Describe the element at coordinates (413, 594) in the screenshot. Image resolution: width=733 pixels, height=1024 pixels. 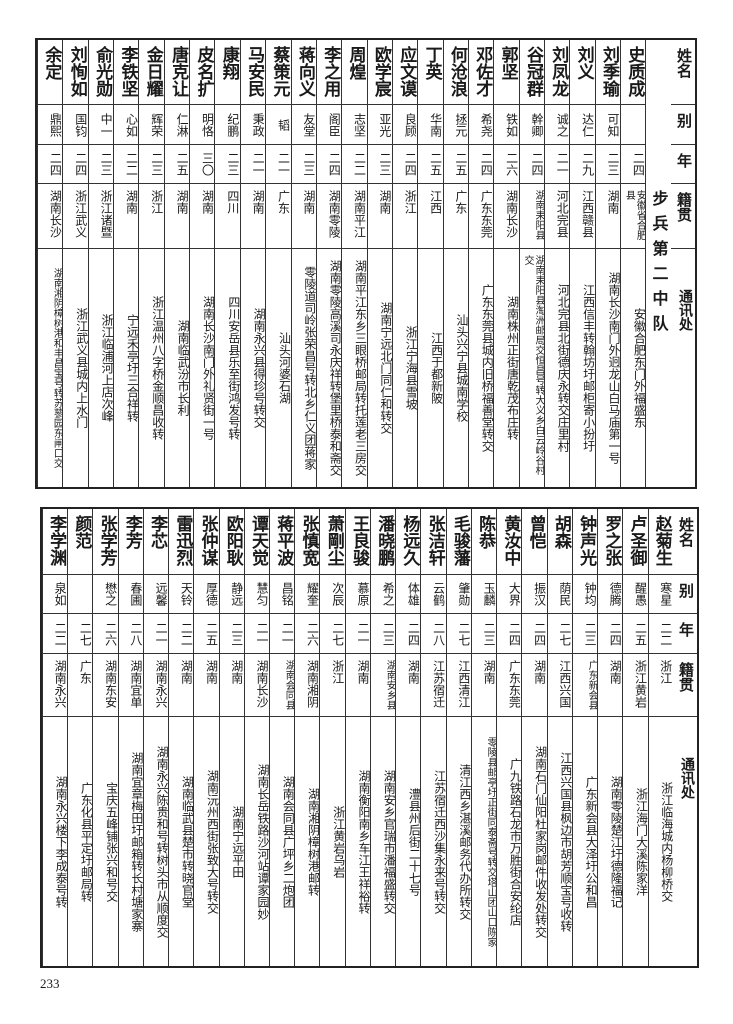
I see `person-alias-text: 体雄` at that location.